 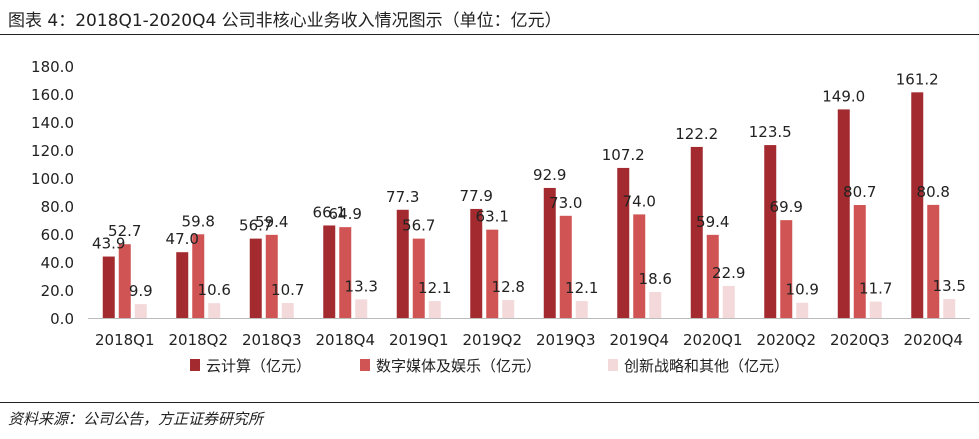 What do you see at coordinates (62, 319) in the screenshot?
I see `y-tick-label: 0.0` at bounding box center [62, 319].